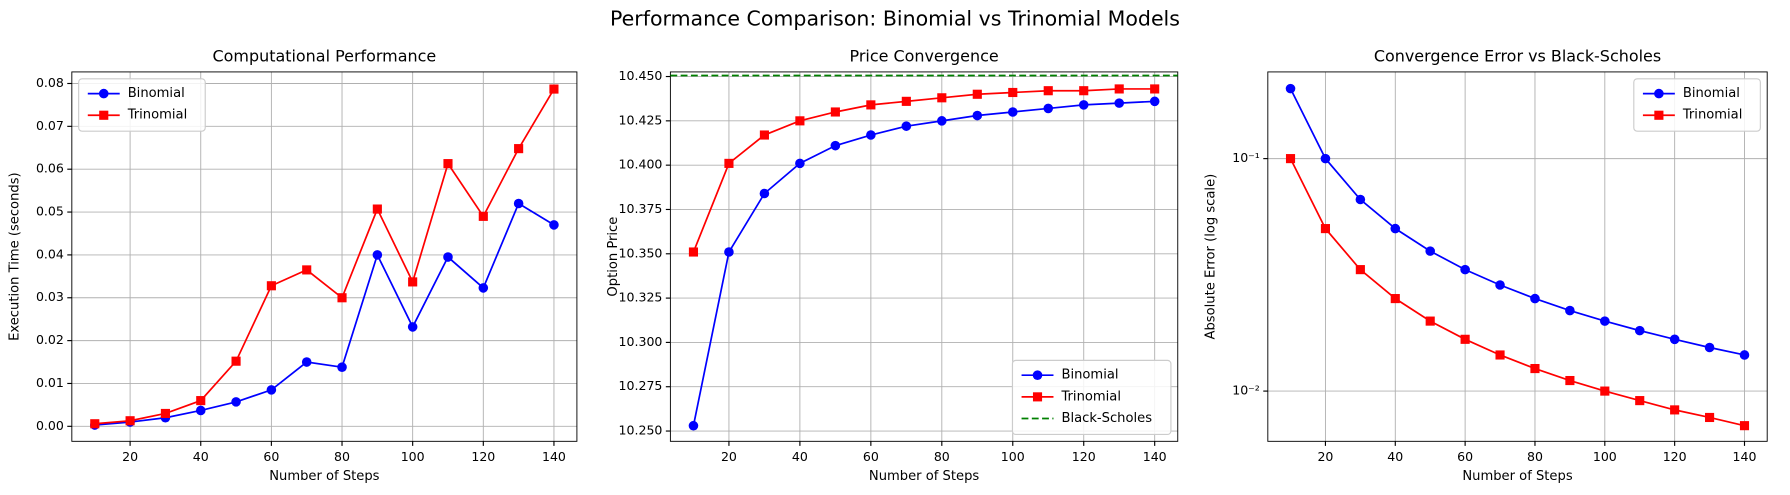  I want to click on y-tick-label: 10.325, so click(641, 297).